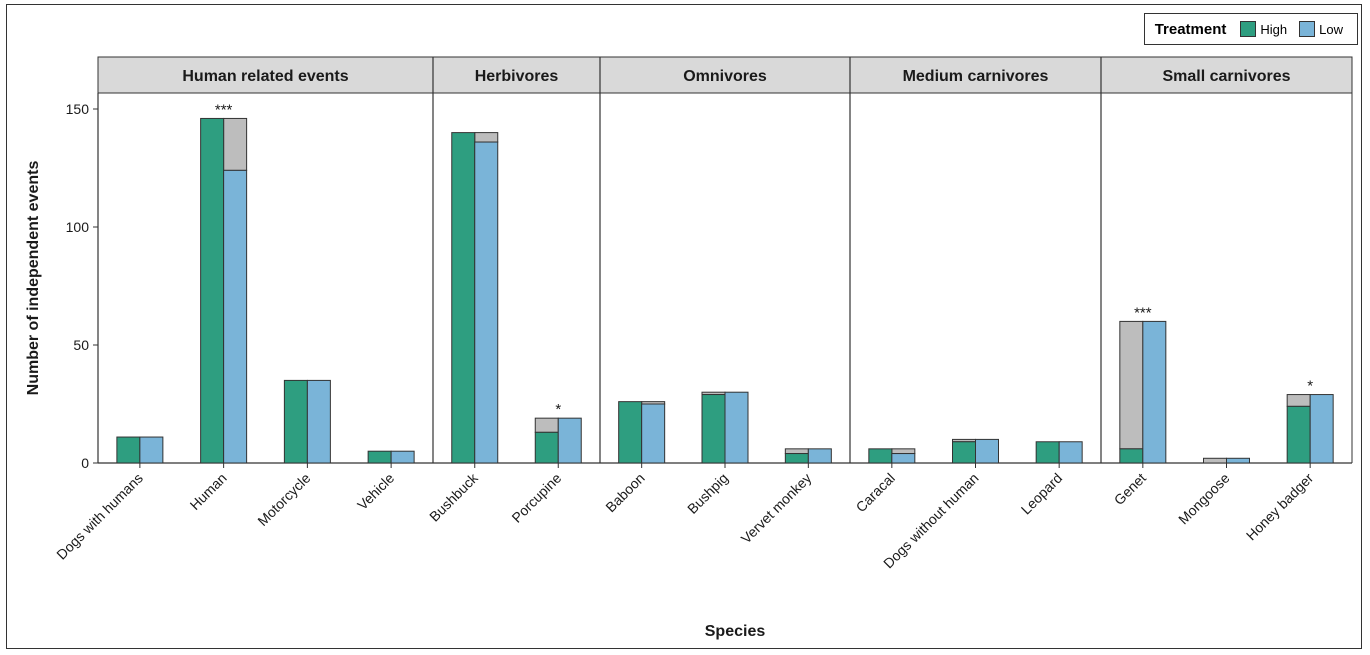 This screenshot has height=655, width=1370. I want to click on bar-diff-low-human, so click(235, 144).